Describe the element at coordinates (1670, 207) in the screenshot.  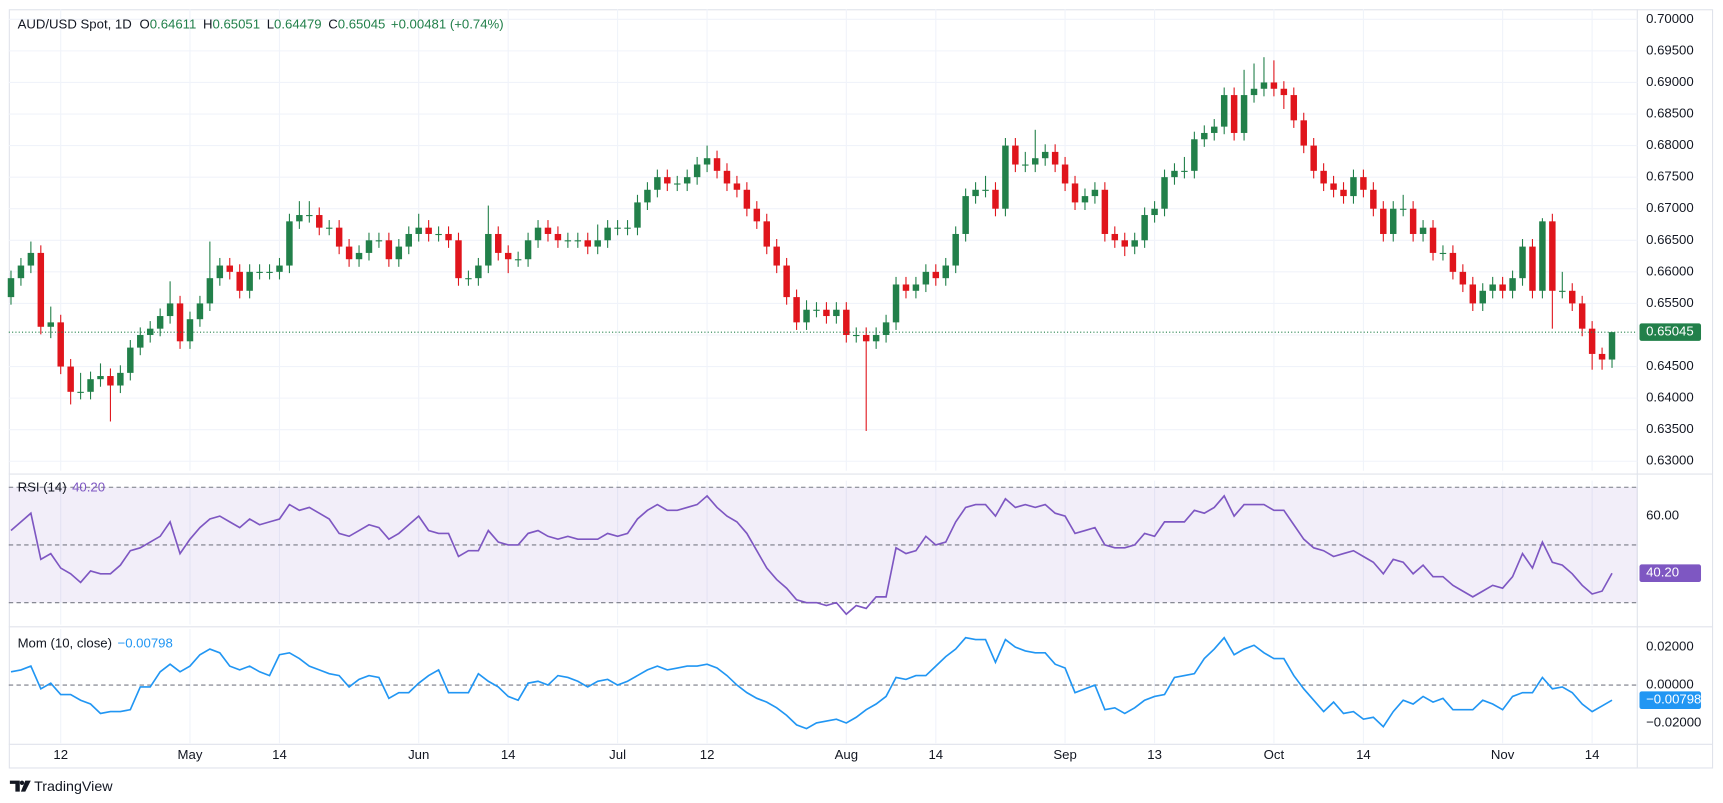
I see `y-tick-label: 0.67000` at that location.